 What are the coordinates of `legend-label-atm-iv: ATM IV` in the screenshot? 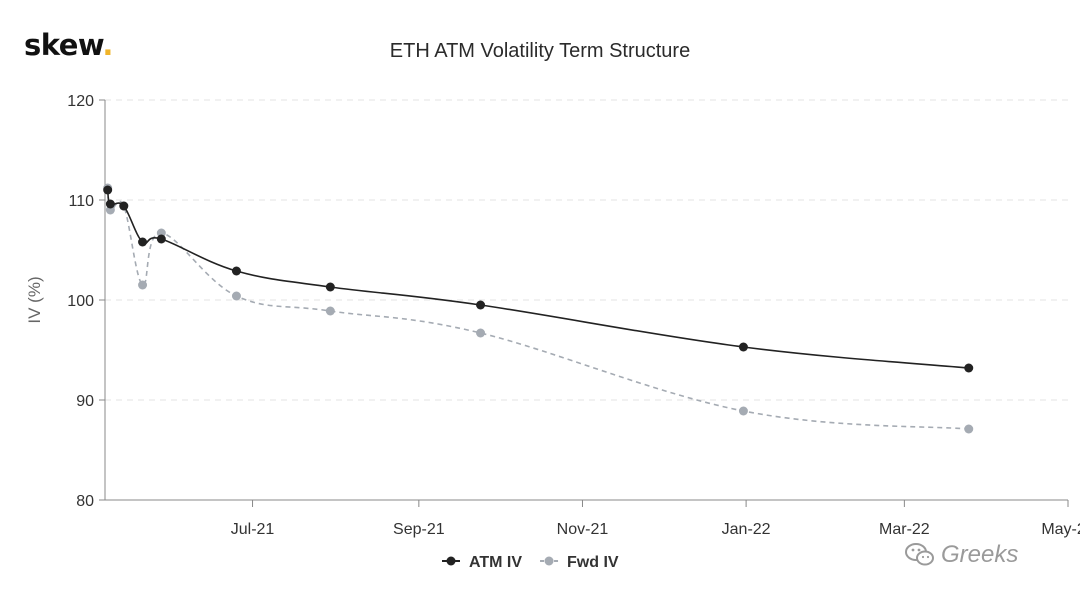 It's located at (495, 562).